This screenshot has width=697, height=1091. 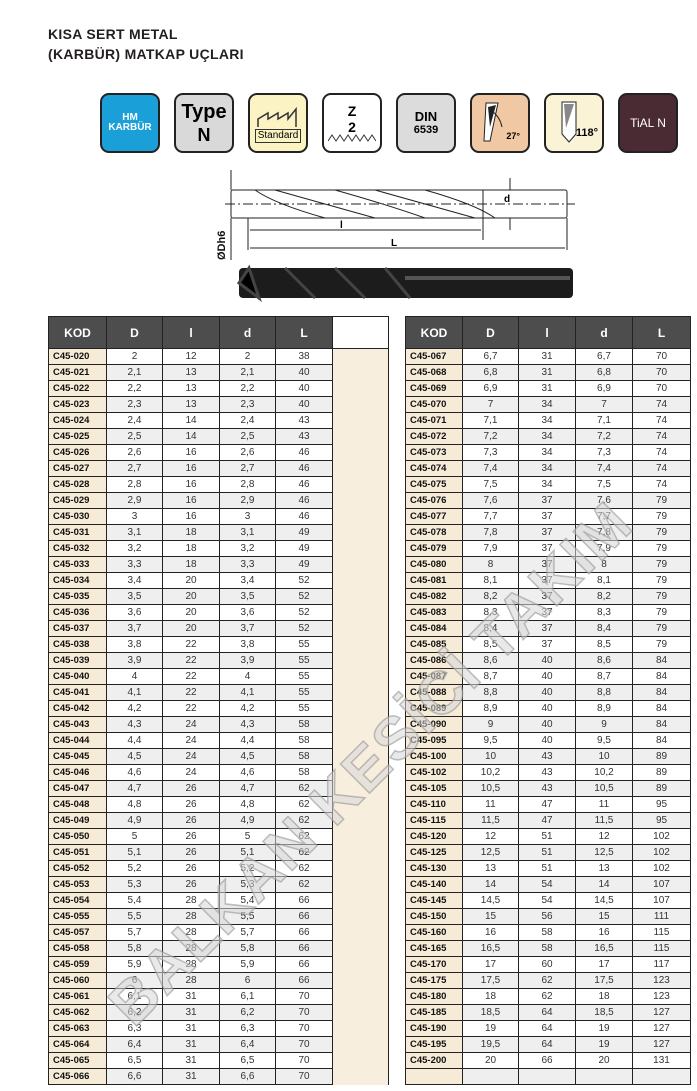 I want to click on d-cell: 5,7, so click(x=247, y=932).